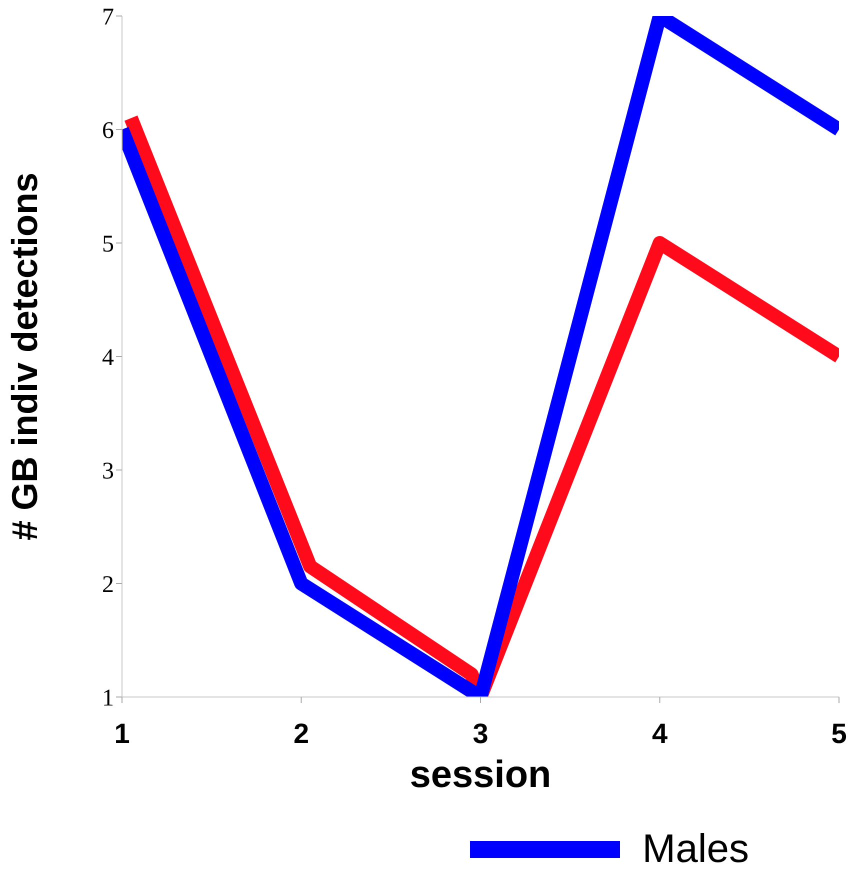 Image resolution: width=855 pixels, height=882 pixels. I want to click on legend-label: Males, so click(695, 849).